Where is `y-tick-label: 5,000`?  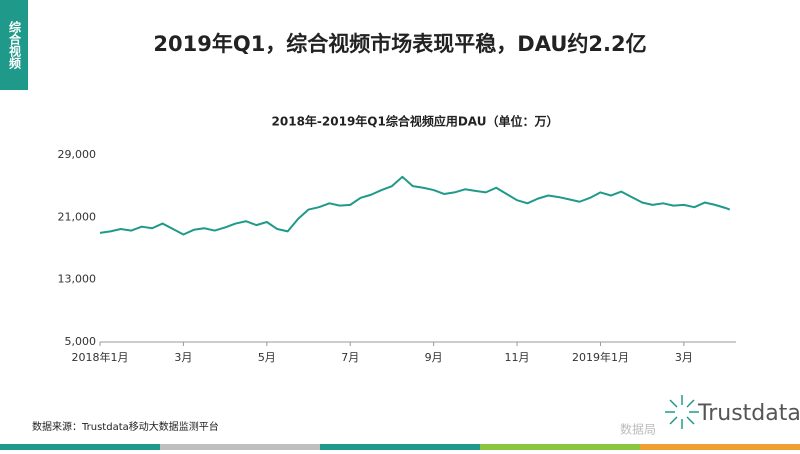
y-tick-label: 5,000 is located at coordinates (81, 341).